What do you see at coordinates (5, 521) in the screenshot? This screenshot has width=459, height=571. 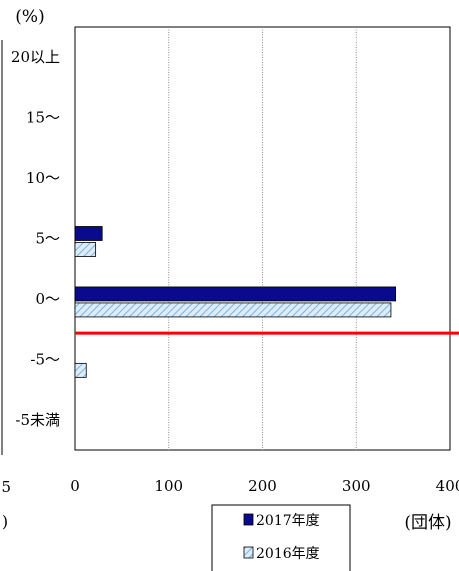 I see `left-cropped-paren: )` at bounding box center [5, 521].